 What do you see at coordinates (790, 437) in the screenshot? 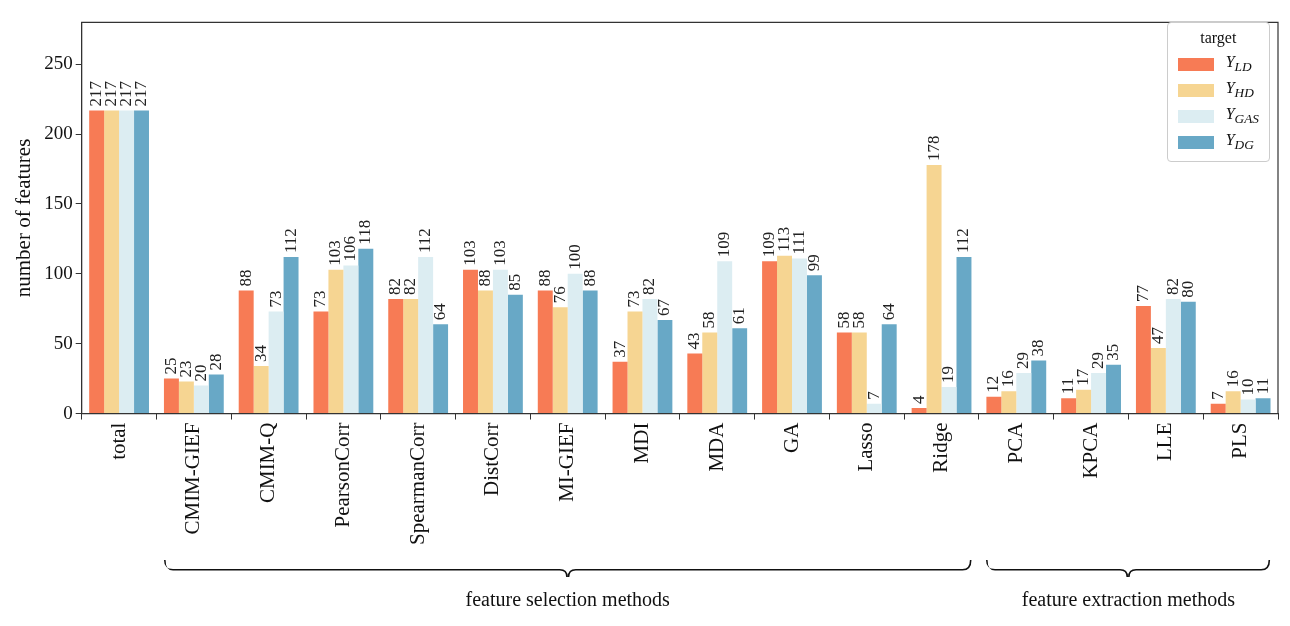
I see `x-tick-label: GA` at bounding box center [790, 437].